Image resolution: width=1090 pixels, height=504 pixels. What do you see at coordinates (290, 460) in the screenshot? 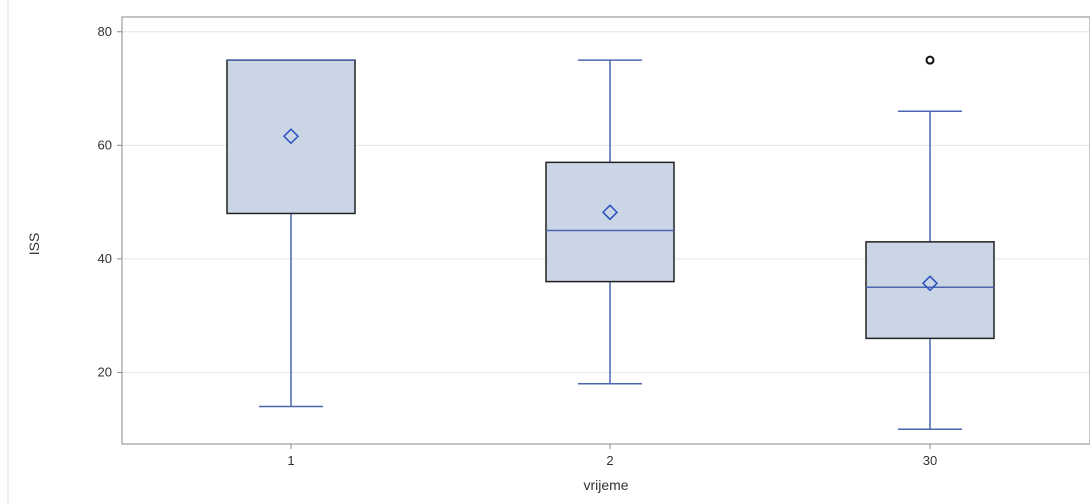
I see `x-tick-label-1: 1` at bounding box center [290, 460].